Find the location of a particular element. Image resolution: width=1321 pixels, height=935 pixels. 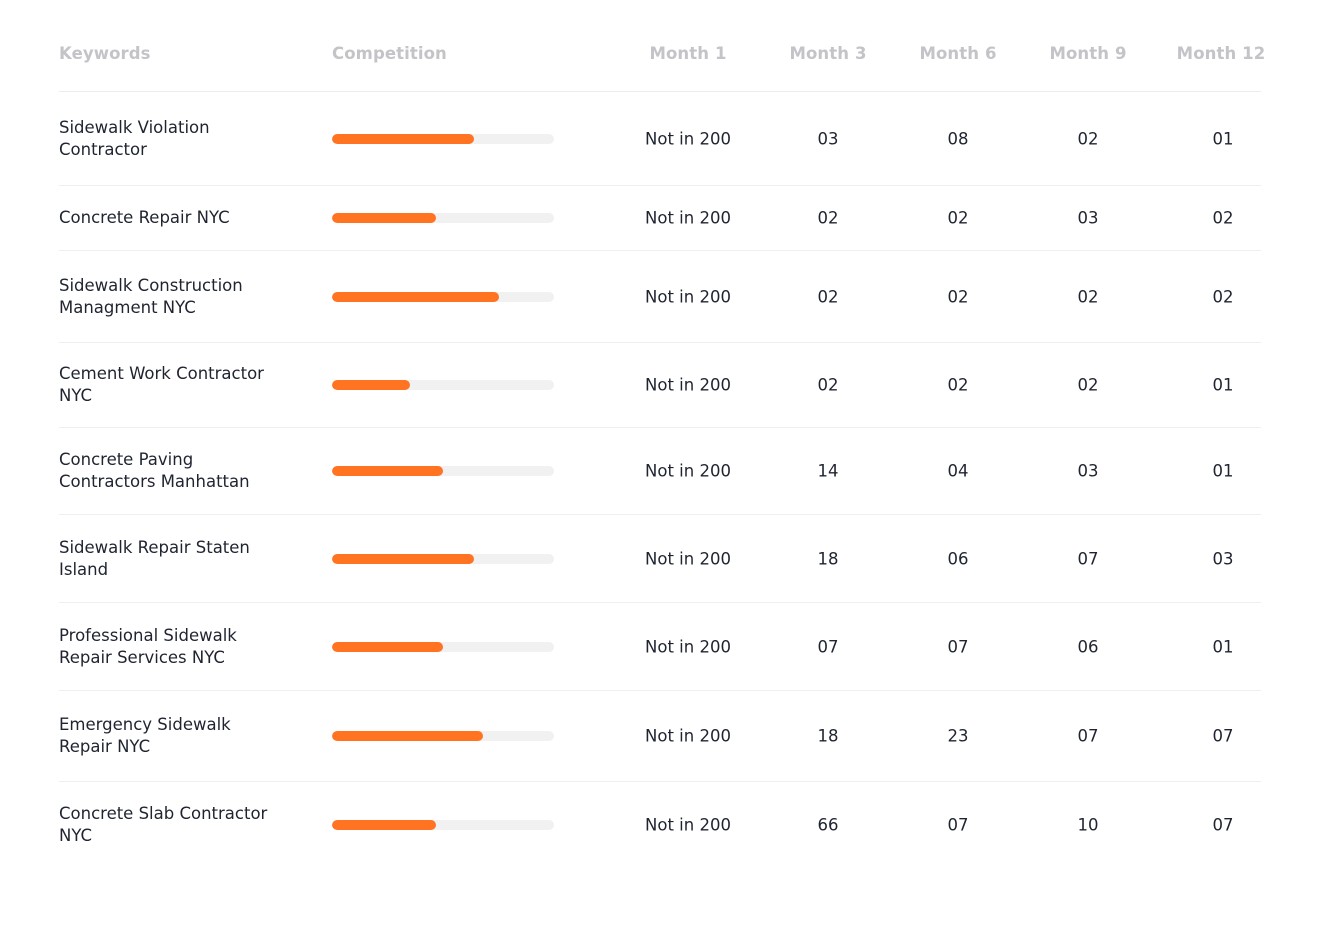

keyword-label: Cement Work Contractor NYC is located at coordinates (161, 384).